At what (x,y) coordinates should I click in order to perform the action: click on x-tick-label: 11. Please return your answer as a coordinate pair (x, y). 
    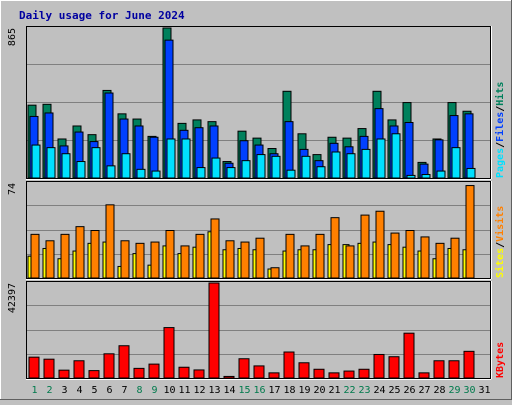
    Looking at the image, I should click on (184, 390).